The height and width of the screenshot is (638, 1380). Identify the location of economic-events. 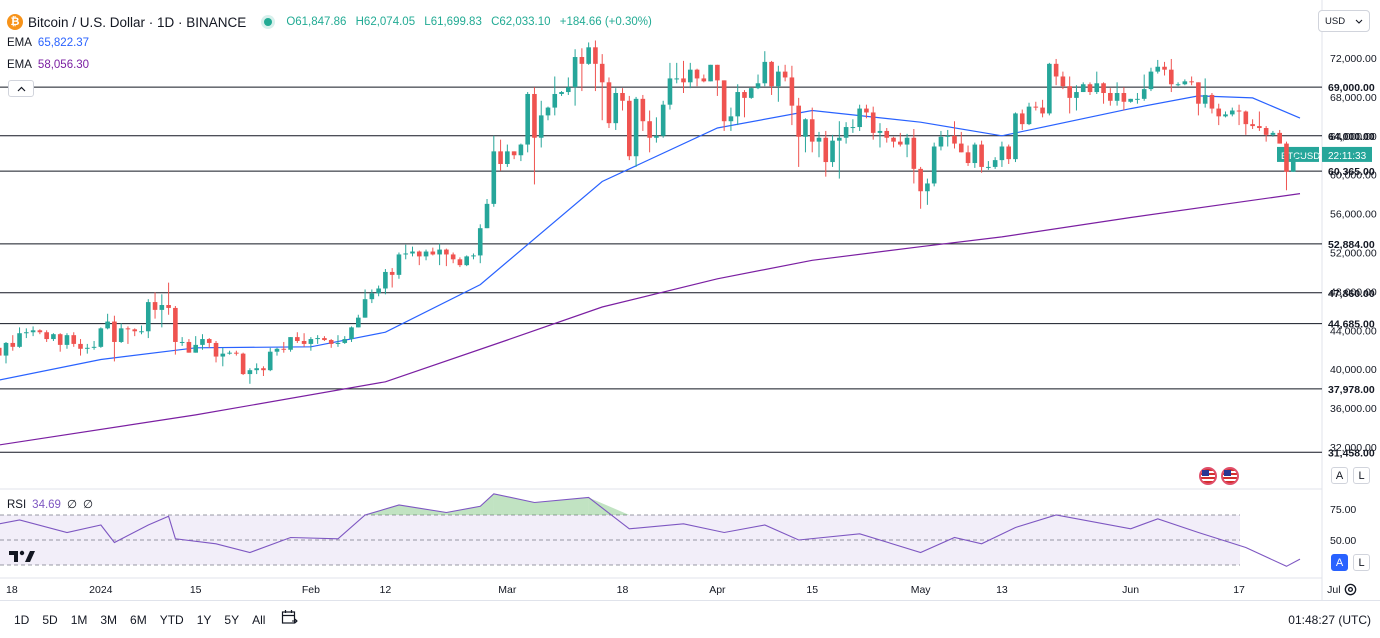
(1221, 476).